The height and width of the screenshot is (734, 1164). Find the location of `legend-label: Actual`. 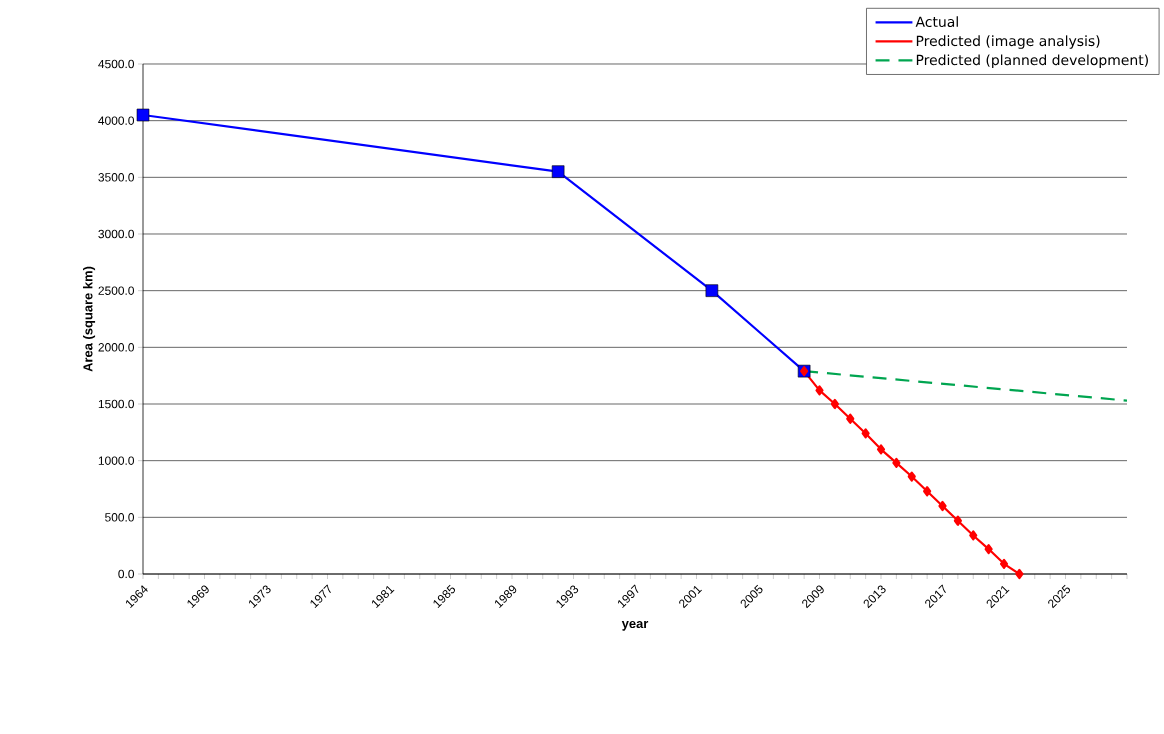

legend-label: Actual is located at coordinates (936, 22).